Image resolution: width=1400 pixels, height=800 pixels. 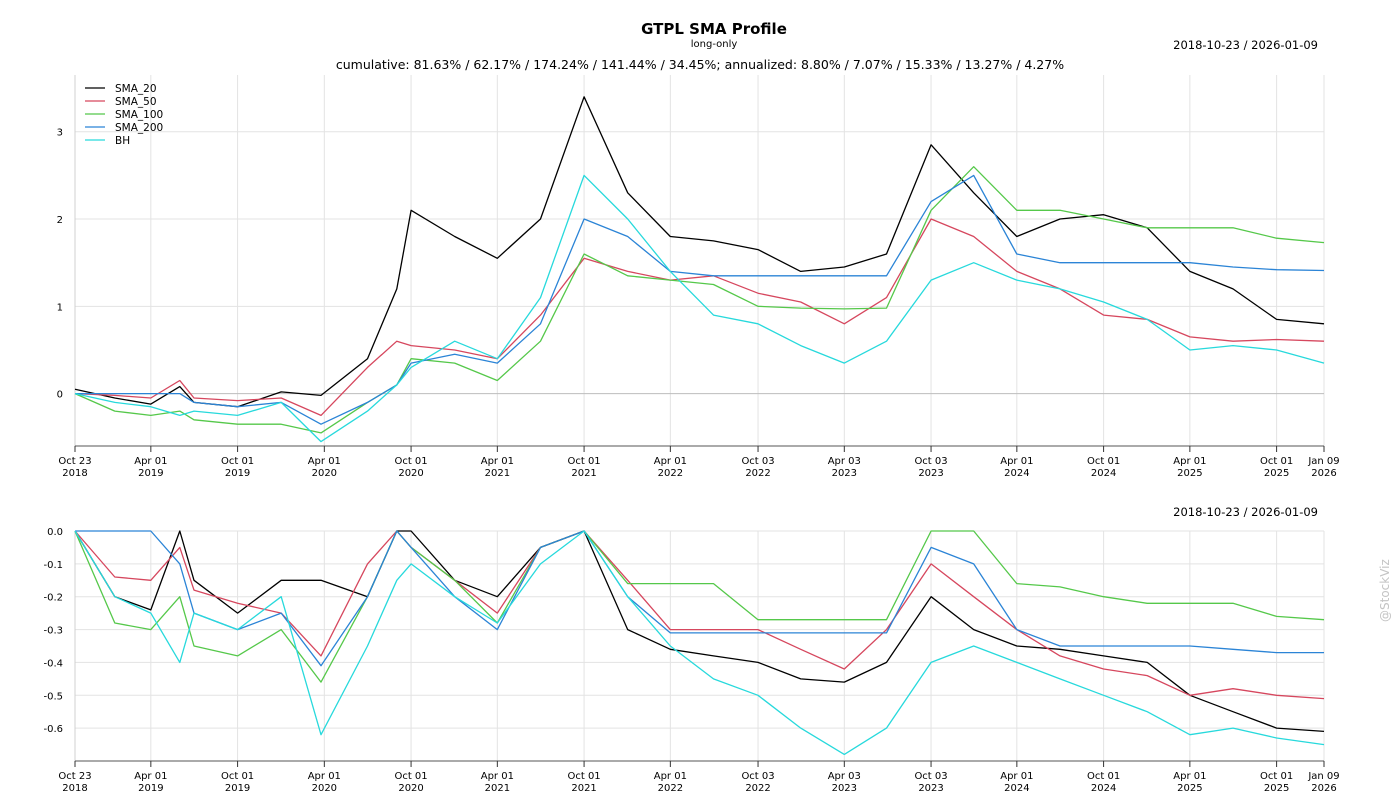 I want to click on watermark: @StockViz, so click(x=1385, y=590).